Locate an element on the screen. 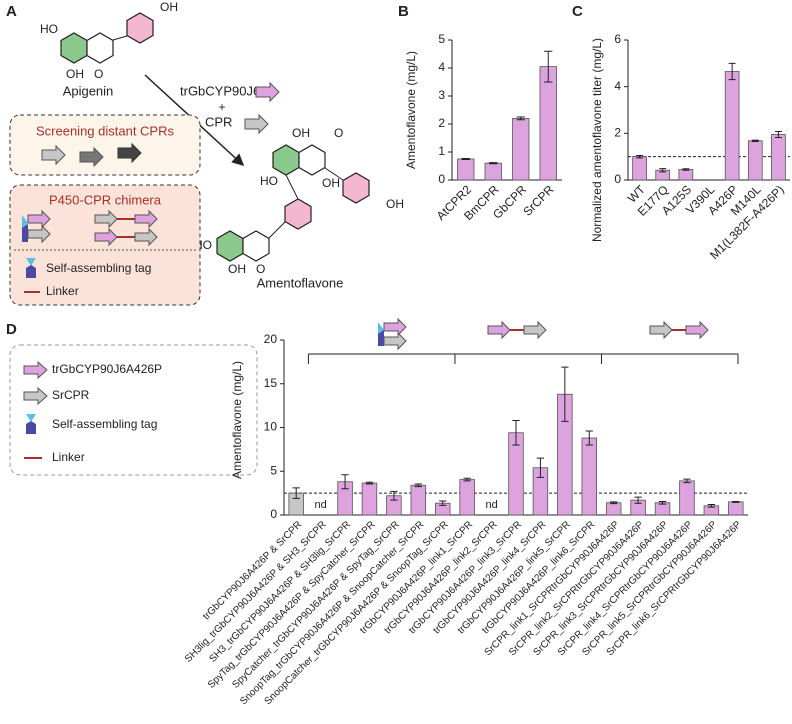 The width and height of the screenshot is (792, 724). x-tick-label: SrCPR is located at coordinates (538, 200).